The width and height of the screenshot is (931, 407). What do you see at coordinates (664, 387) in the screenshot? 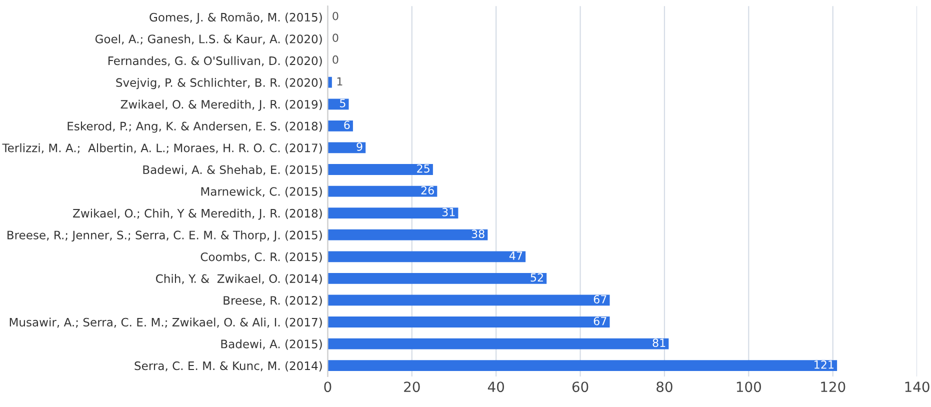
I see `x-tick-label: 80` at bounding box center [664, 387].